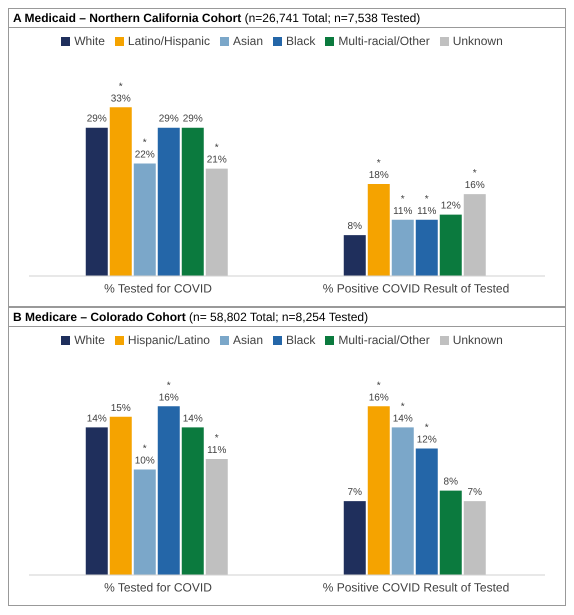 This screenshot has width=574, height=615. I want to click on data-label: * 21%, so click(216, 154).